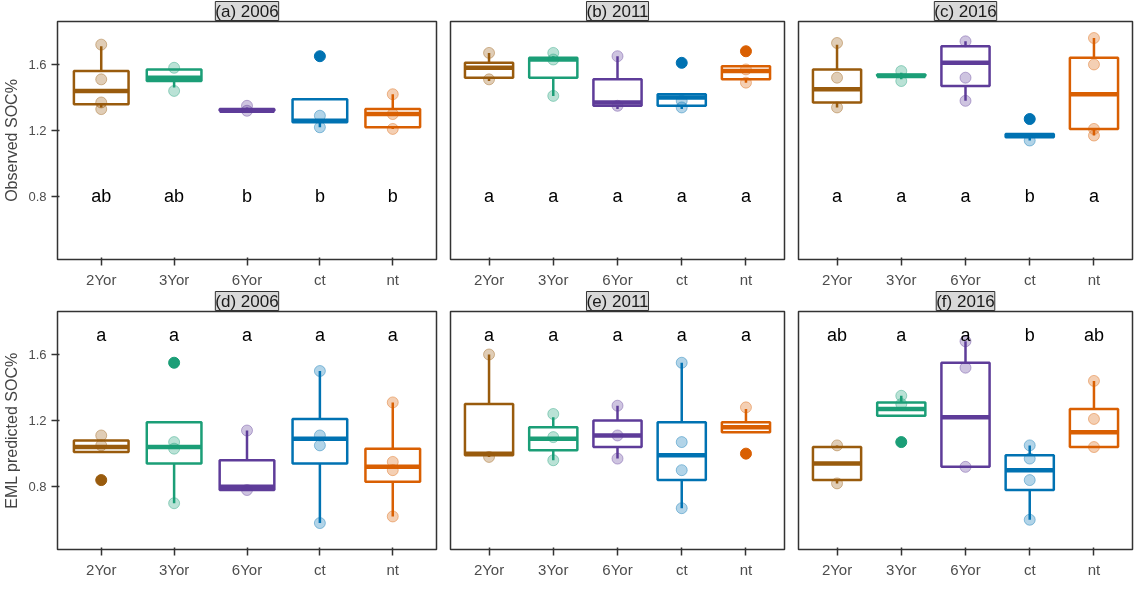 This screenshot has height=596, width=1137. What do you see at coordinates (247, 301) in the screenshot?
I see `chart-title: (d) 2006` at bounding box center [247, 301].